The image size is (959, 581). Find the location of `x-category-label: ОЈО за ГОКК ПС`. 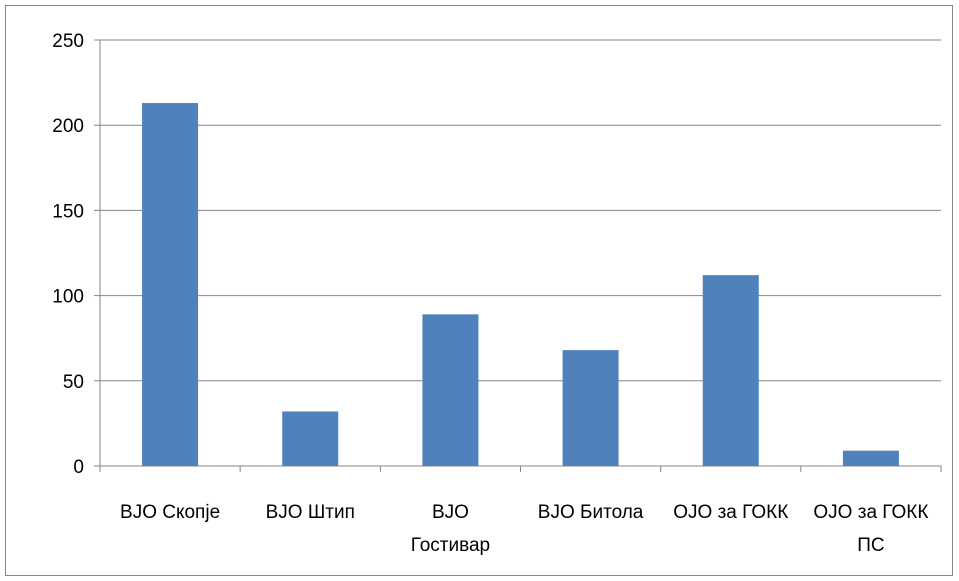

x-category-label: ОЈО за ГОКК ПС is located at coordinates (870, 529).